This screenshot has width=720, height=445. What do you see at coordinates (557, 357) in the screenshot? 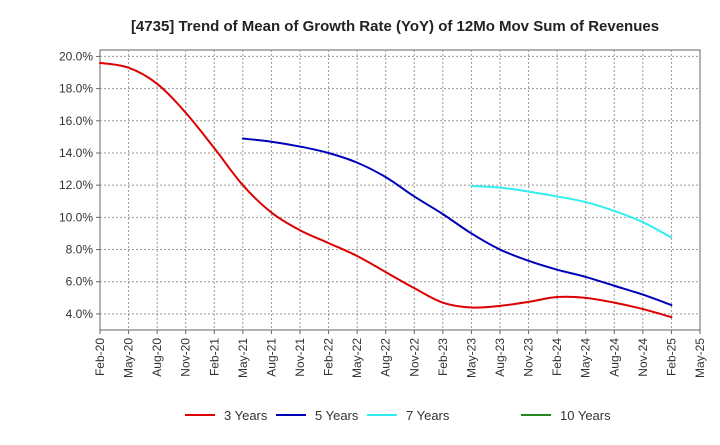
I see `x-tick-label: Feb-24` at bounding box center [557, 357].